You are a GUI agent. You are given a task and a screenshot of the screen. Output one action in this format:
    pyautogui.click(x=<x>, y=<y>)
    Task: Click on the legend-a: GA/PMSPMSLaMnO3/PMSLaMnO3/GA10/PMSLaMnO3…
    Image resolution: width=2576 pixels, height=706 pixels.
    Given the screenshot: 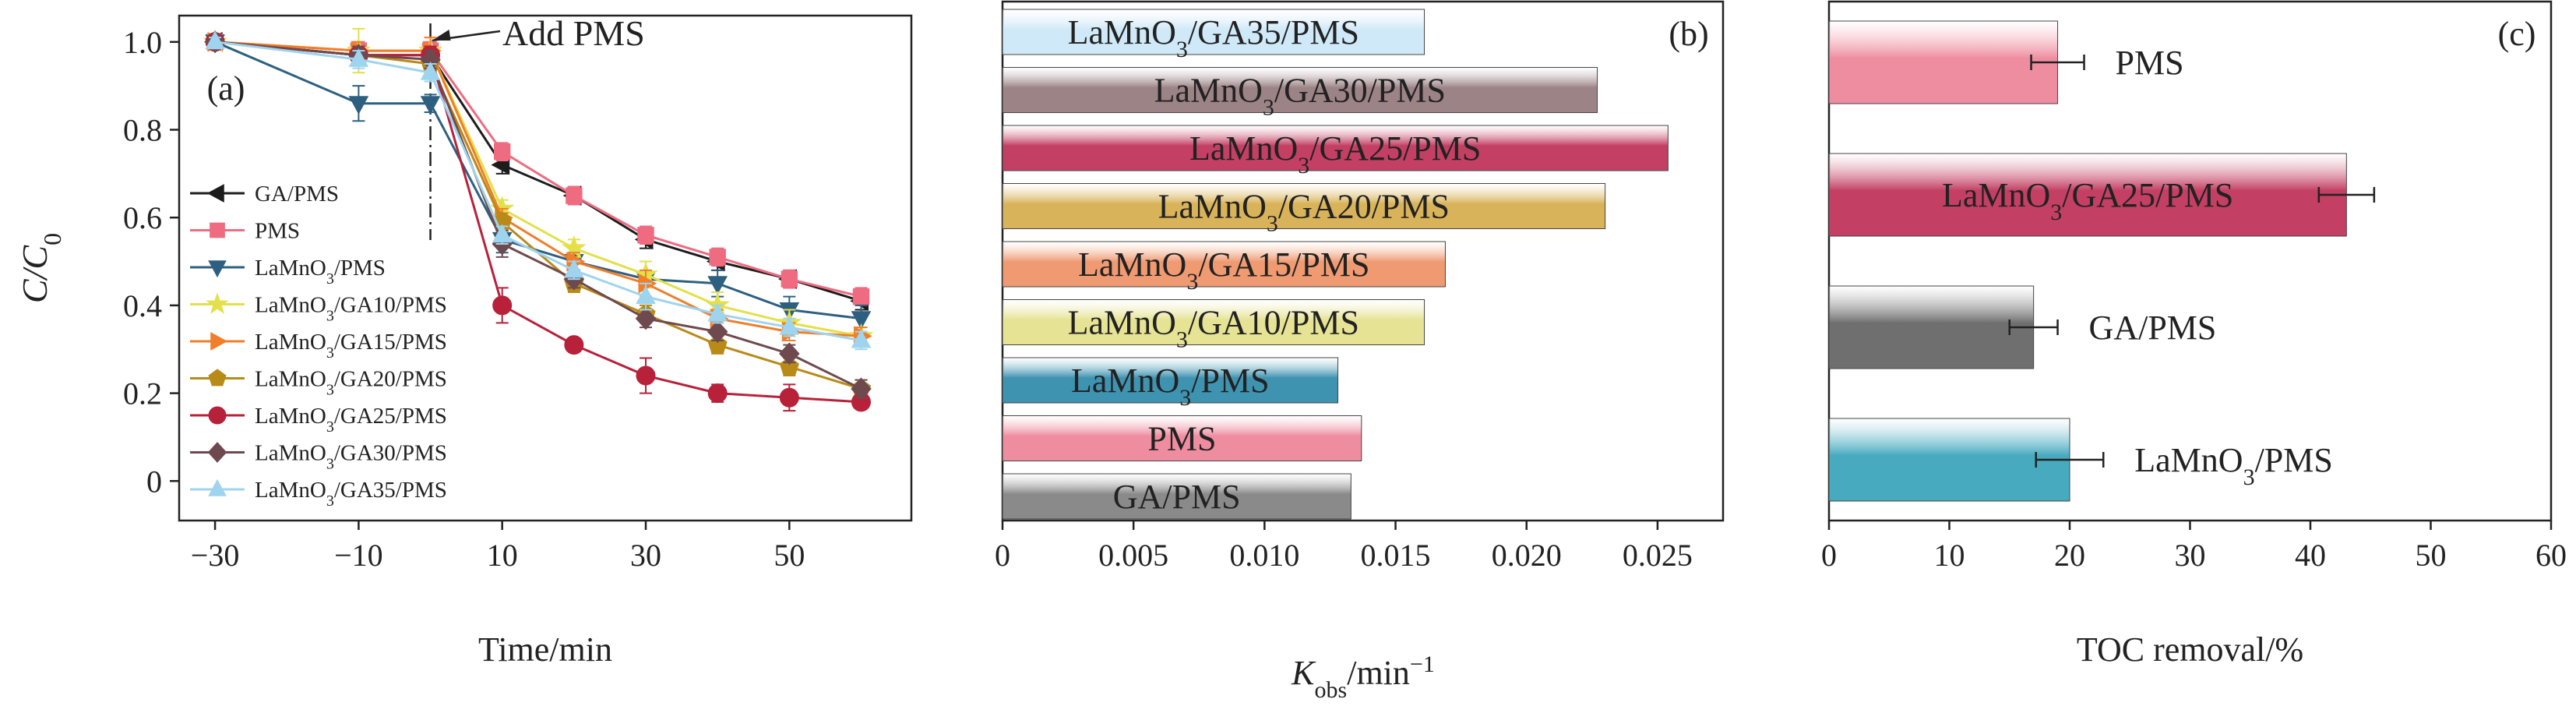 What is the action you would take?
    pyautogui.click(x=318, y=346)
    